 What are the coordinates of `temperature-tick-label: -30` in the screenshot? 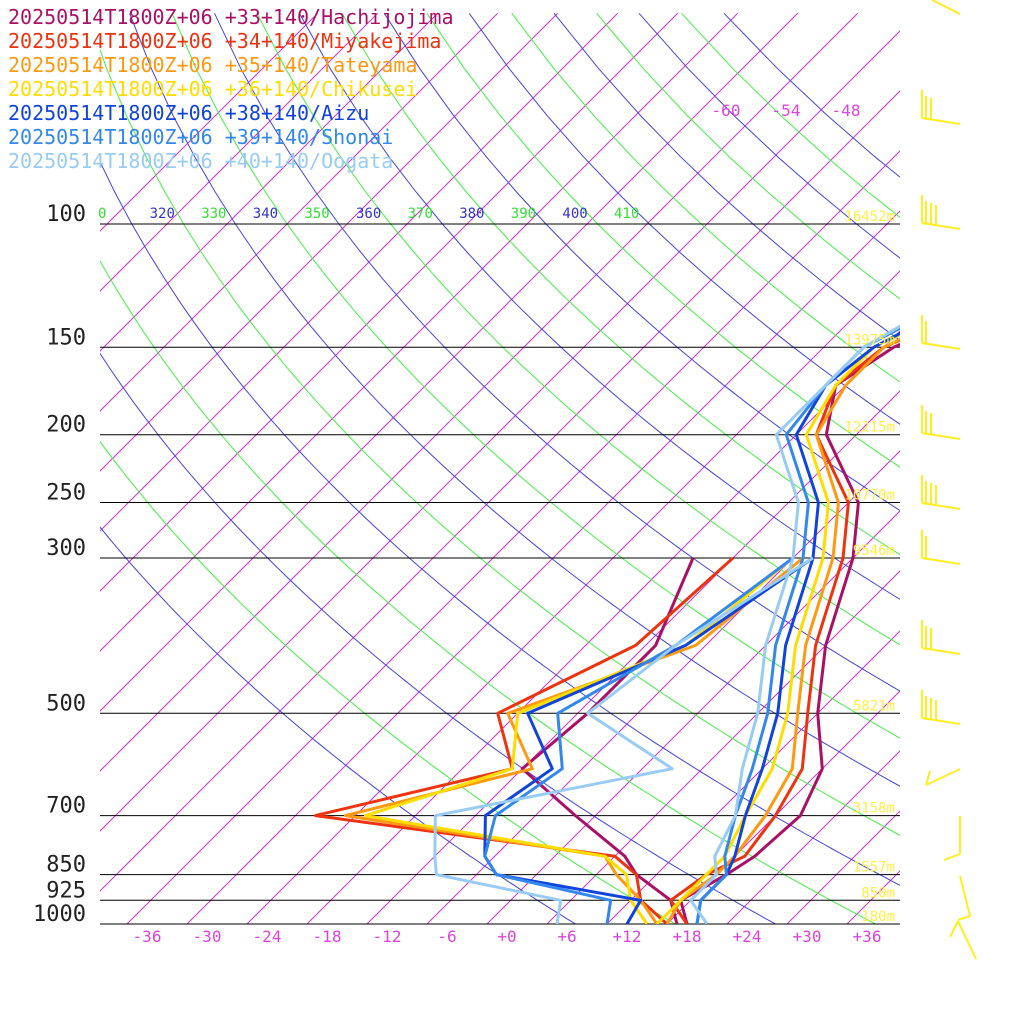 It's located at (207, 936).